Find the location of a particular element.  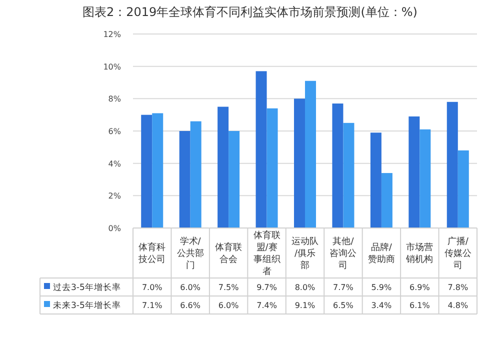

legend-label: 未来3-5年增长率 is located at coordinates (87, 305).